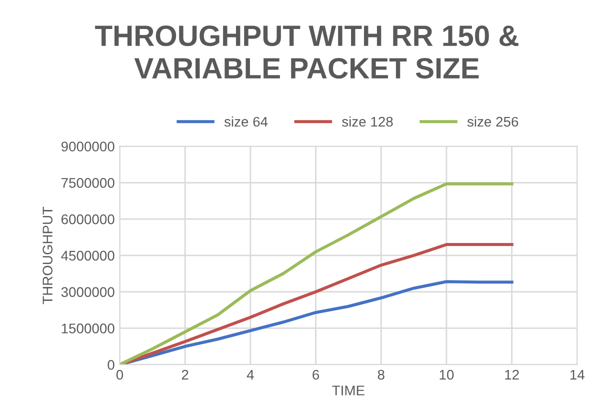 The height and width of the screenshot is (412, 614). What do you see at coordinates (316, 375) in the screenshot?
I see `x-tick-label: 6` at bounding box center [316, 375].